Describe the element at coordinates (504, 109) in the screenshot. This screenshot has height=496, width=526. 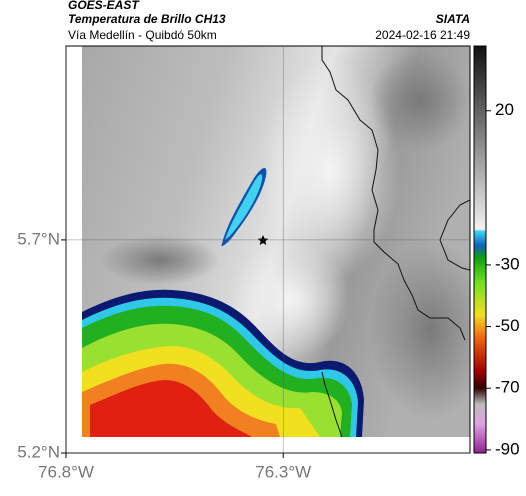
I see `colorbar-label: 20` at that location.